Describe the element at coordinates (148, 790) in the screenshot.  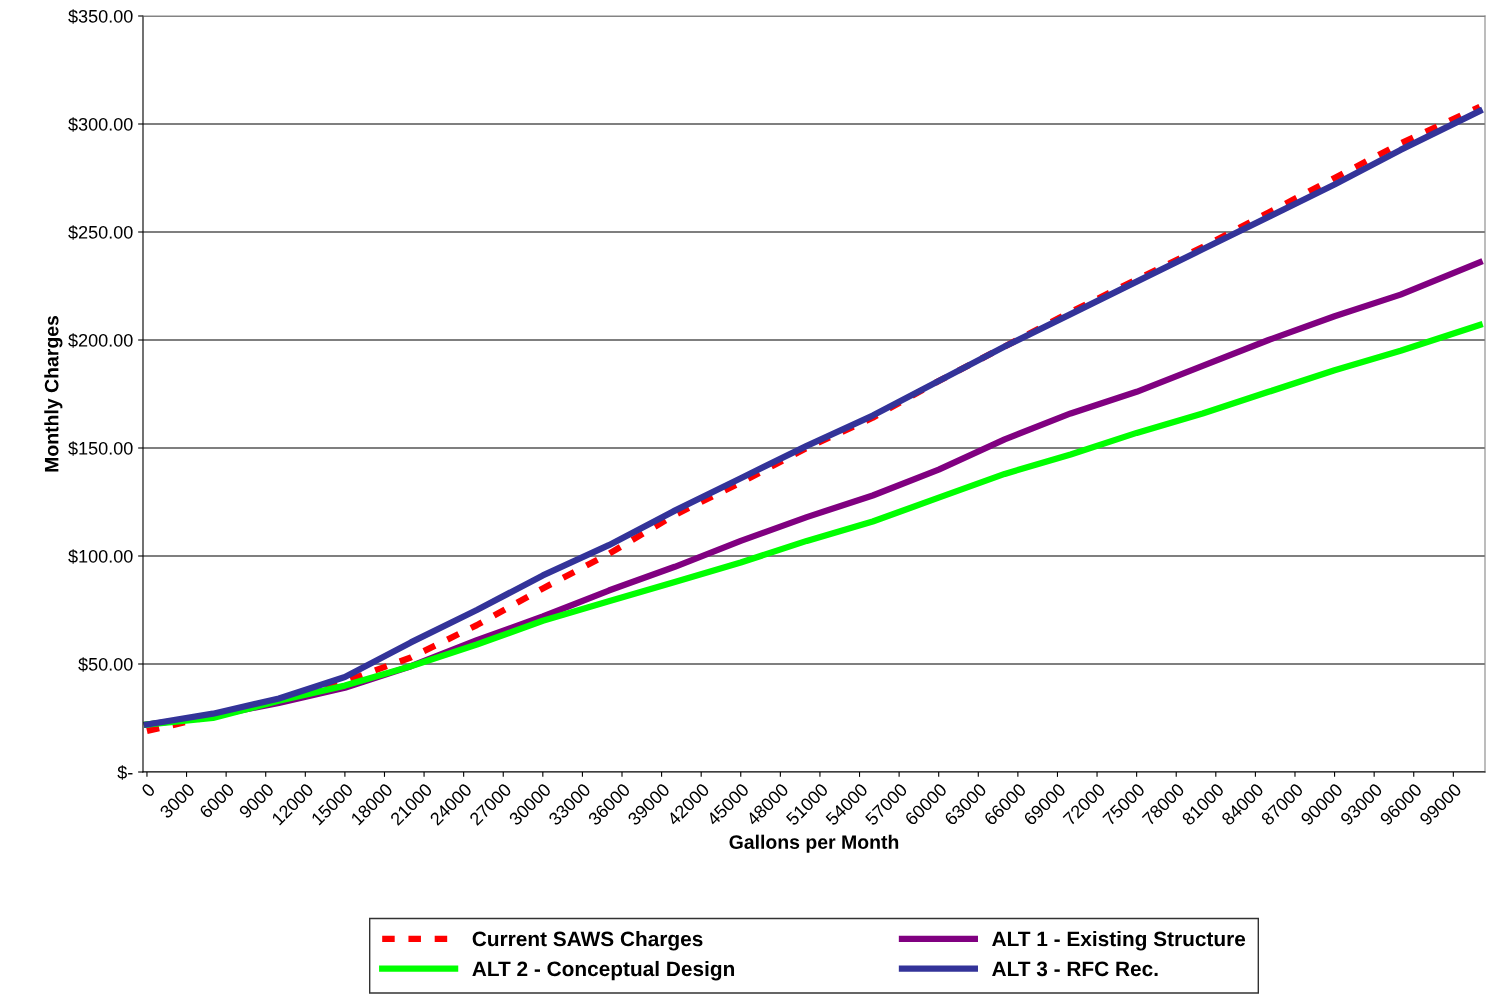
I see `x-tick-label: 0` at that location.